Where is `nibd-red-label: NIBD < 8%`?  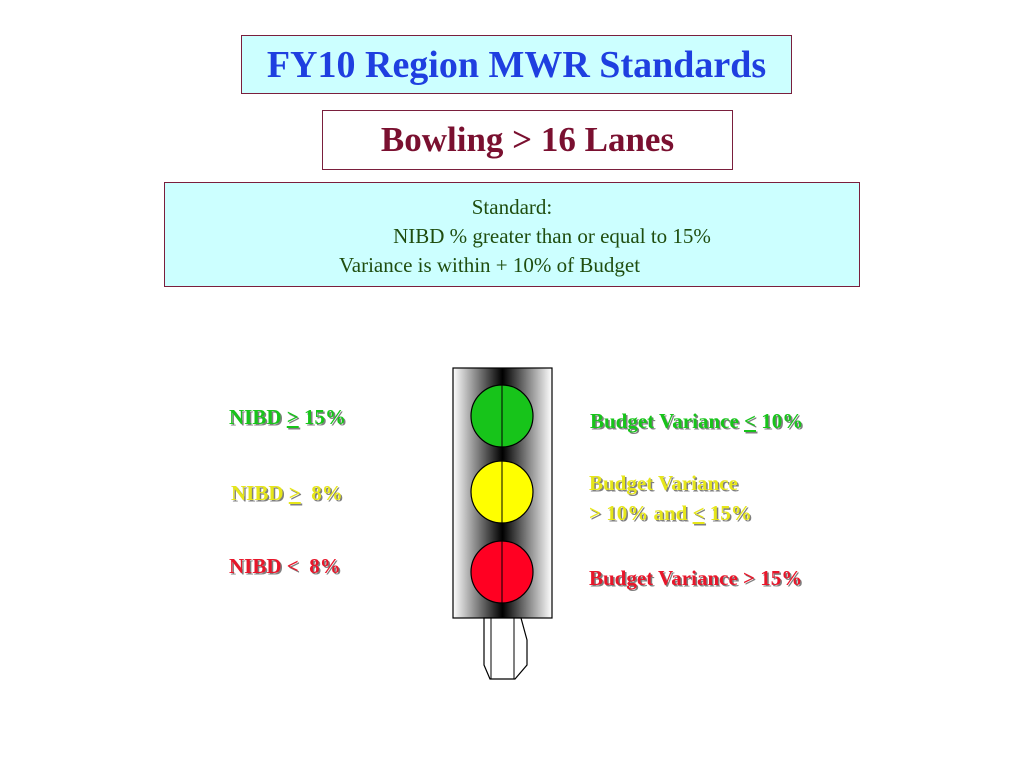
nibd-red-label: NIBD < 8% is located at coordinates (285, 566).